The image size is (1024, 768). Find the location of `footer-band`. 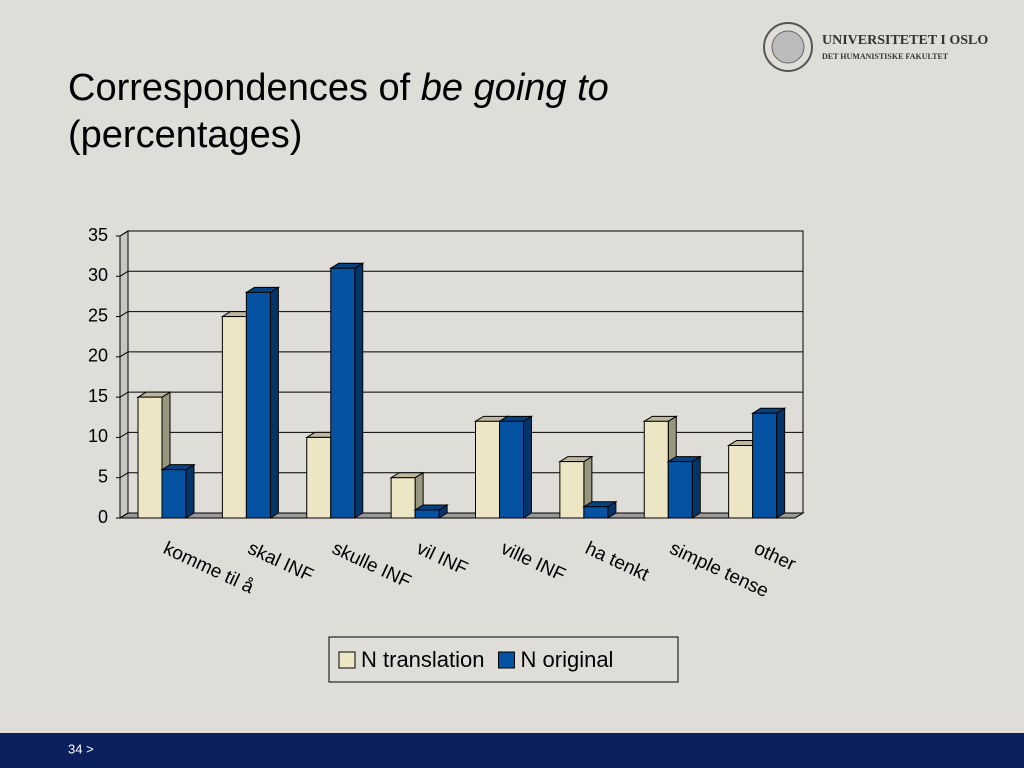

footer-band is located at coordinates (512, 750).